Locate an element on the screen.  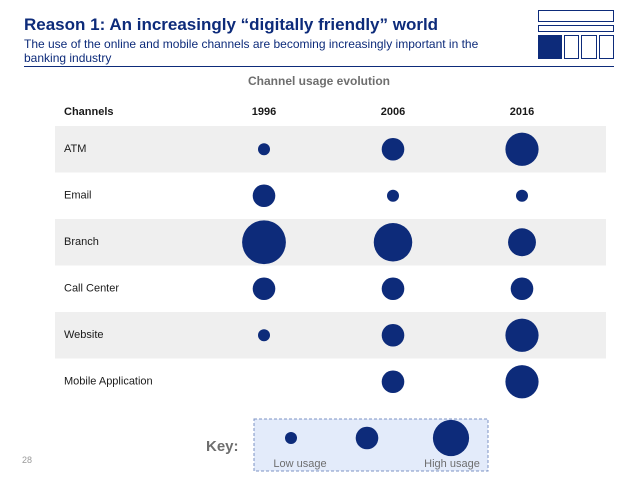
channel-label: Website is located at coordinates (84, 335).